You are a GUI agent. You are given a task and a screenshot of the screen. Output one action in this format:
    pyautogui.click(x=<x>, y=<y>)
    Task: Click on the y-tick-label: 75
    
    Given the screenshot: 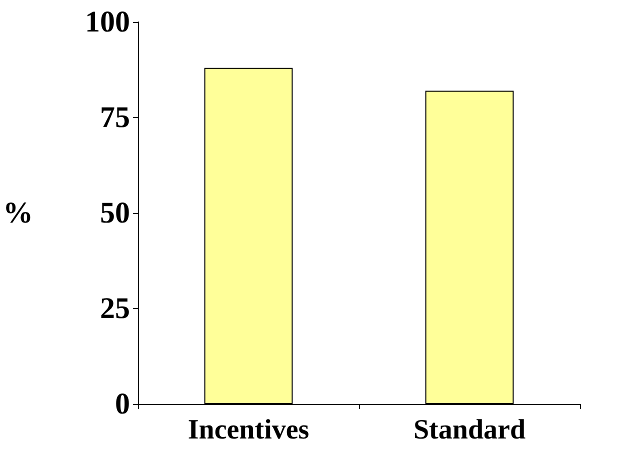 What is the action you would take?
    pyautogui.click(x=115, y=117)
    